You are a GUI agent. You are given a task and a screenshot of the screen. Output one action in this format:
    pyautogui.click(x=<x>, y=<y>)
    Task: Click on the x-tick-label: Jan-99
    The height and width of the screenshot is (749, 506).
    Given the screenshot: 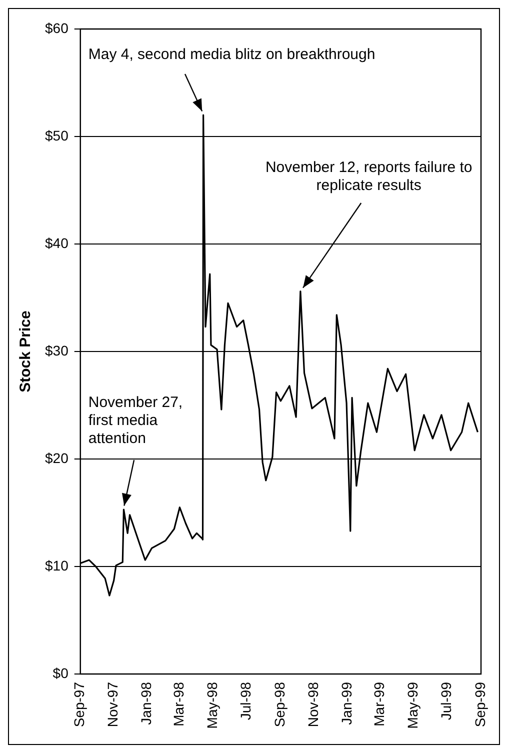 What is the action you would take?
    pyautogui.click(x=346, y=703)
    